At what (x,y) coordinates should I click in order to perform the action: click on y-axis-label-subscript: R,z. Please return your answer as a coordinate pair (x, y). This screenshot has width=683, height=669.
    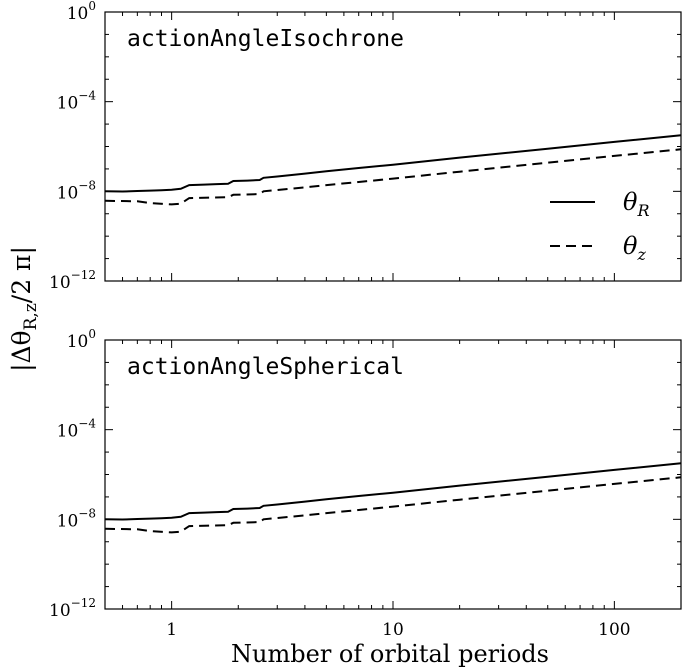
    Looking at the image, I should click on (31, 316).